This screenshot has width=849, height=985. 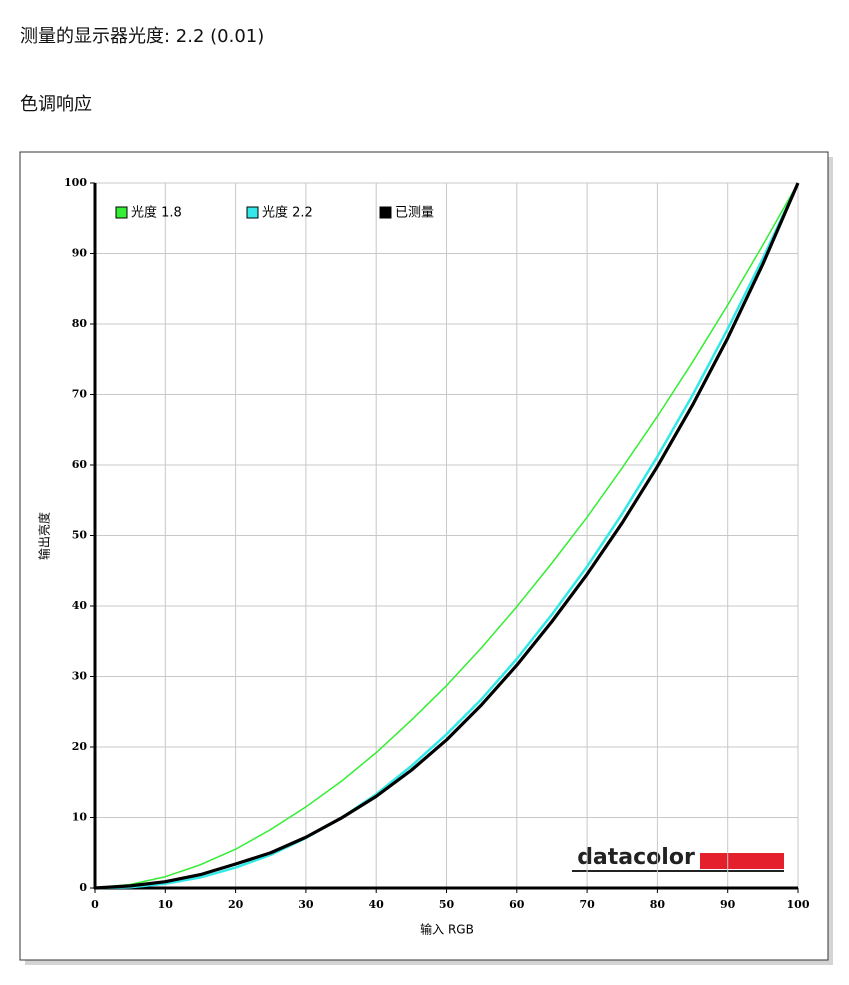 What do you see at coordinates (80, 746) in the screenshot?
I see `y-tick-label: 20` at bounding box center [80, 746].